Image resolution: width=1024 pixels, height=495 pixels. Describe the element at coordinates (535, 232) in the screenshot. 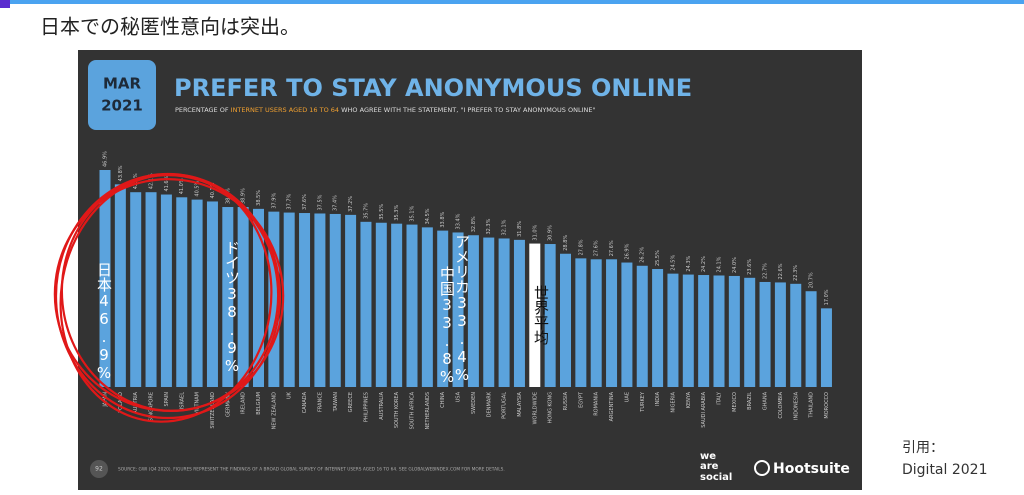

I see `value-label: 31.0%` at that location.